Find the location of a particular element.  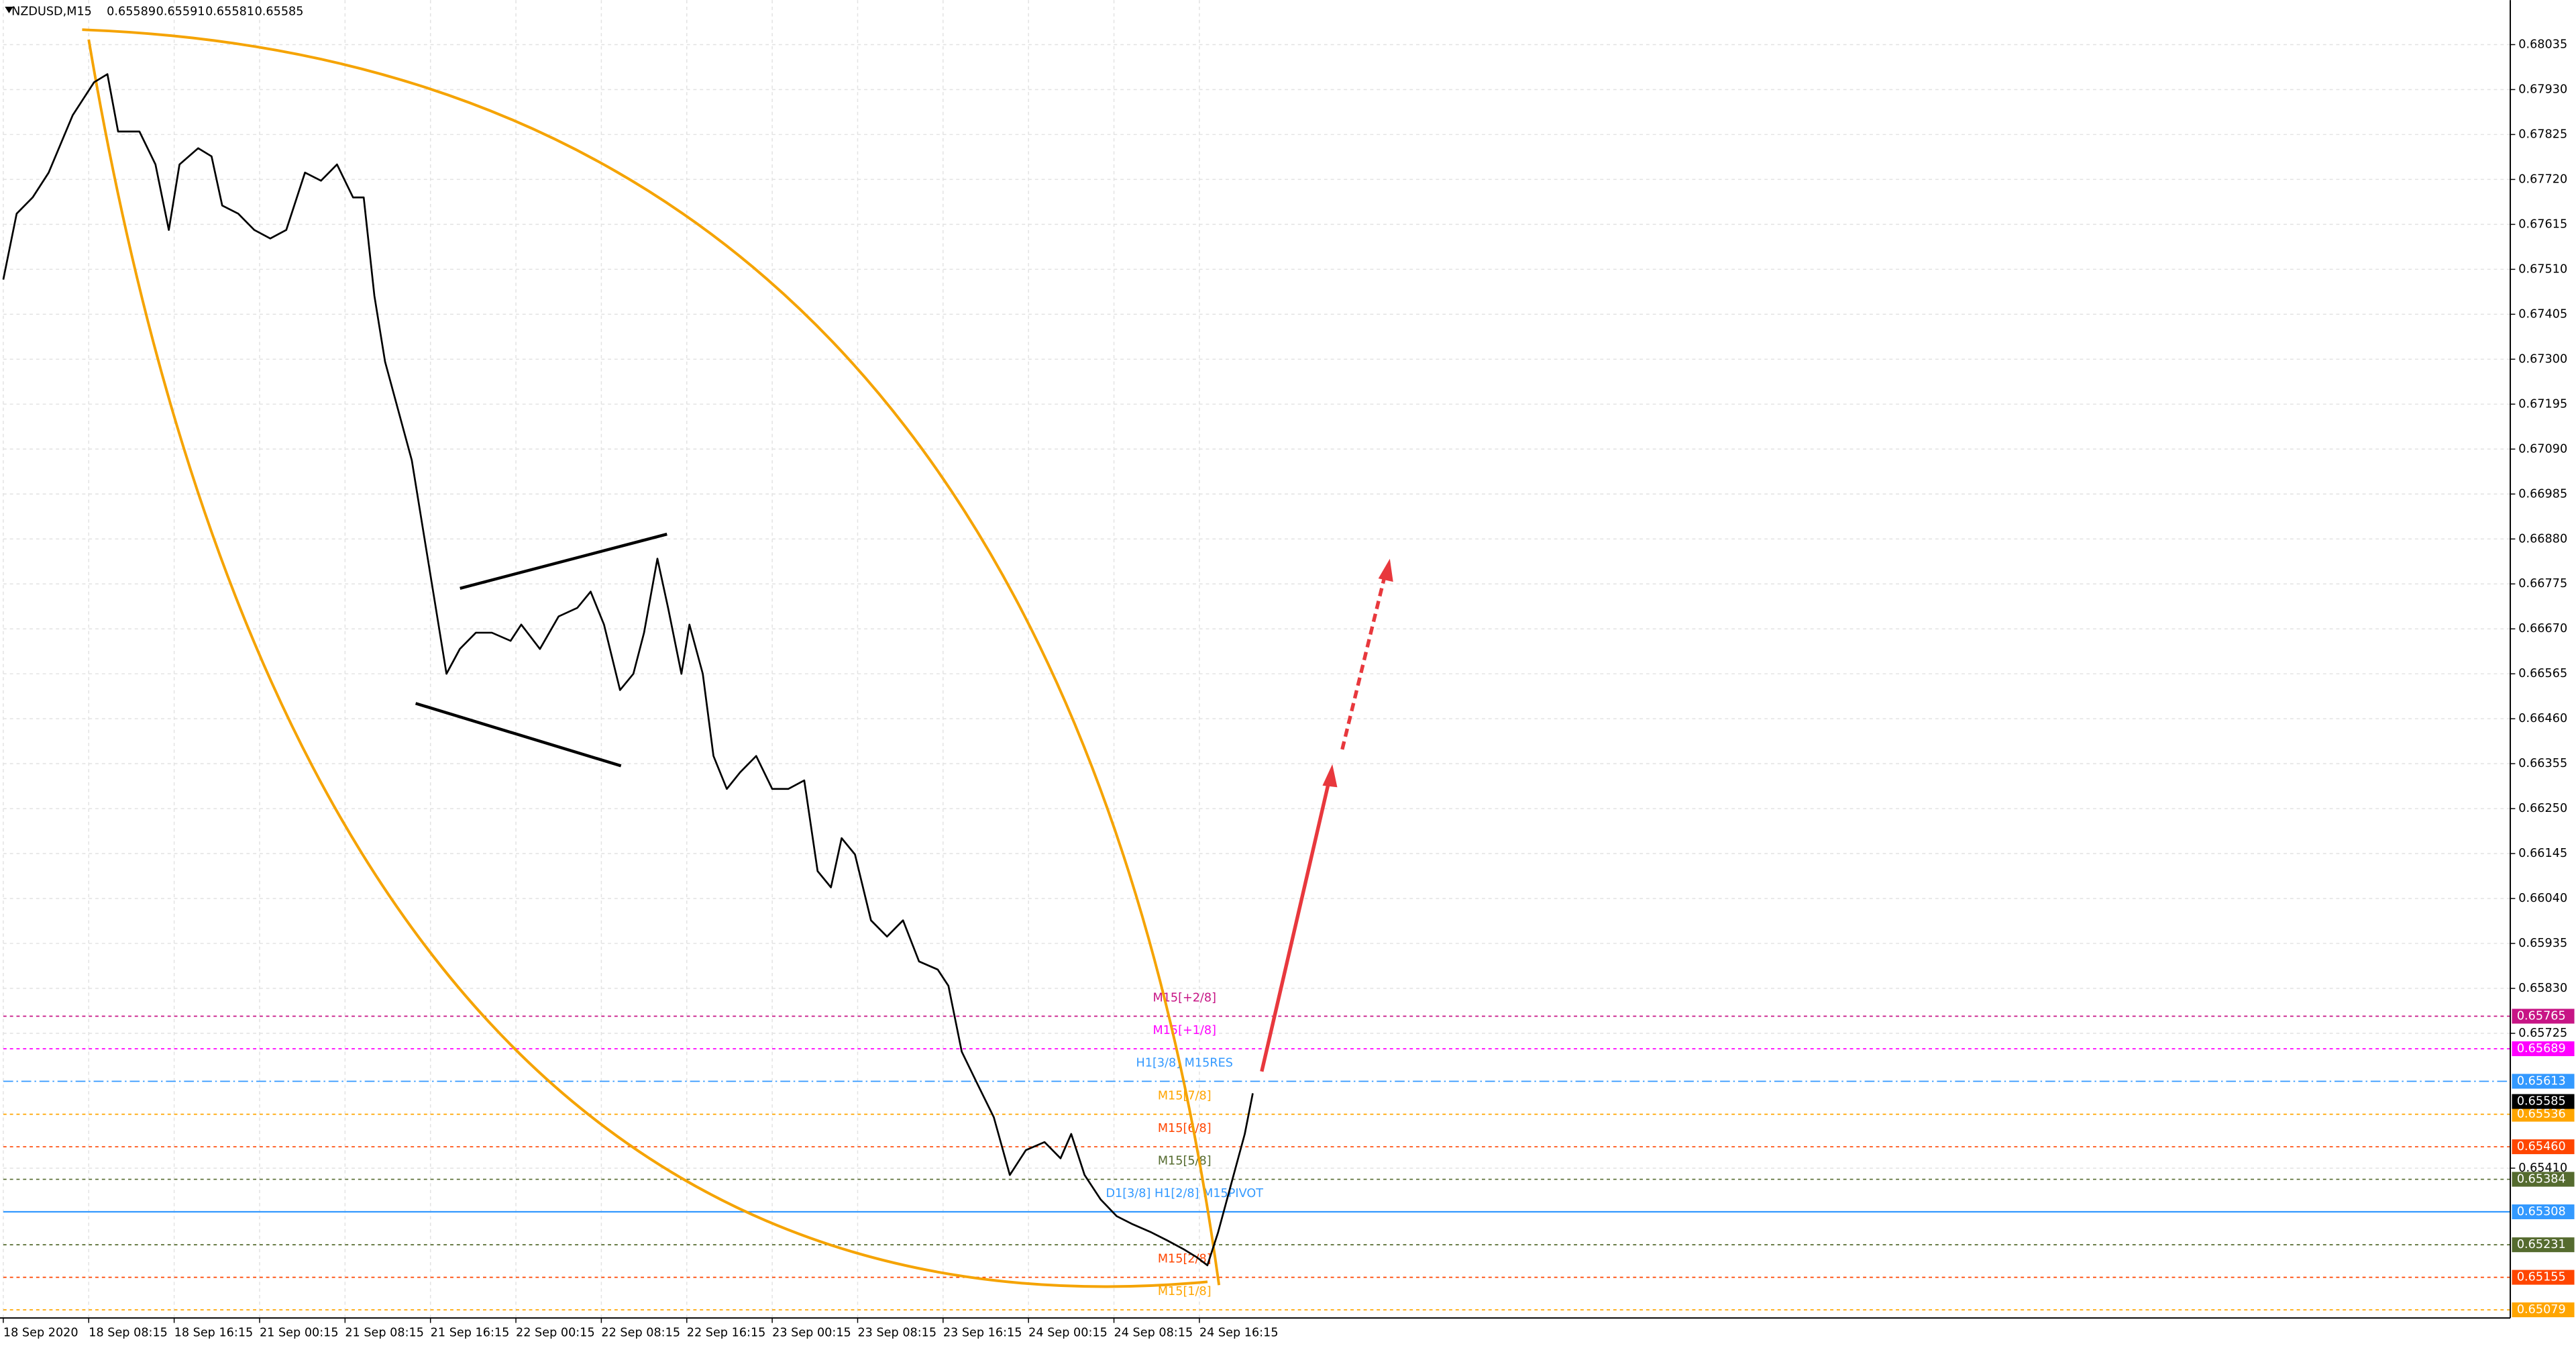

level-label: M15[1/8] is located at coordinates (1185, 1291).